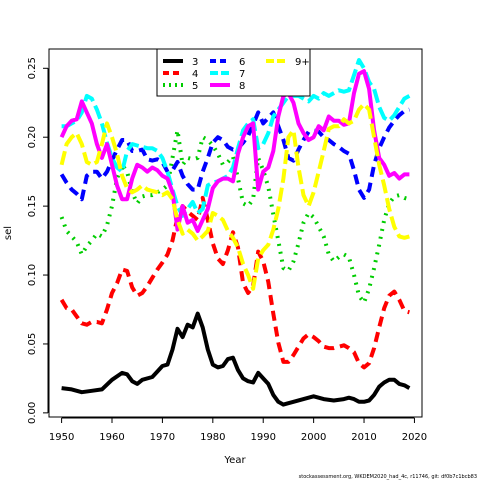  I want to click on x-axis-title: Year, so click(234, 460).